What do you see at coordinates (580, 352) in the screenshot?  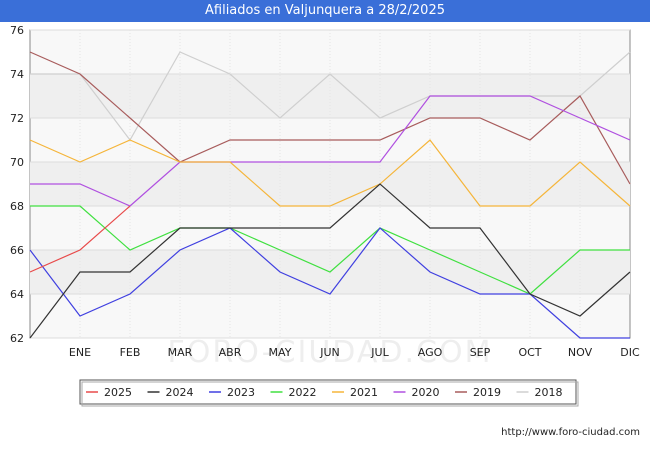 I see `x-tick-label: NOV` at bounding box center [580, 352].